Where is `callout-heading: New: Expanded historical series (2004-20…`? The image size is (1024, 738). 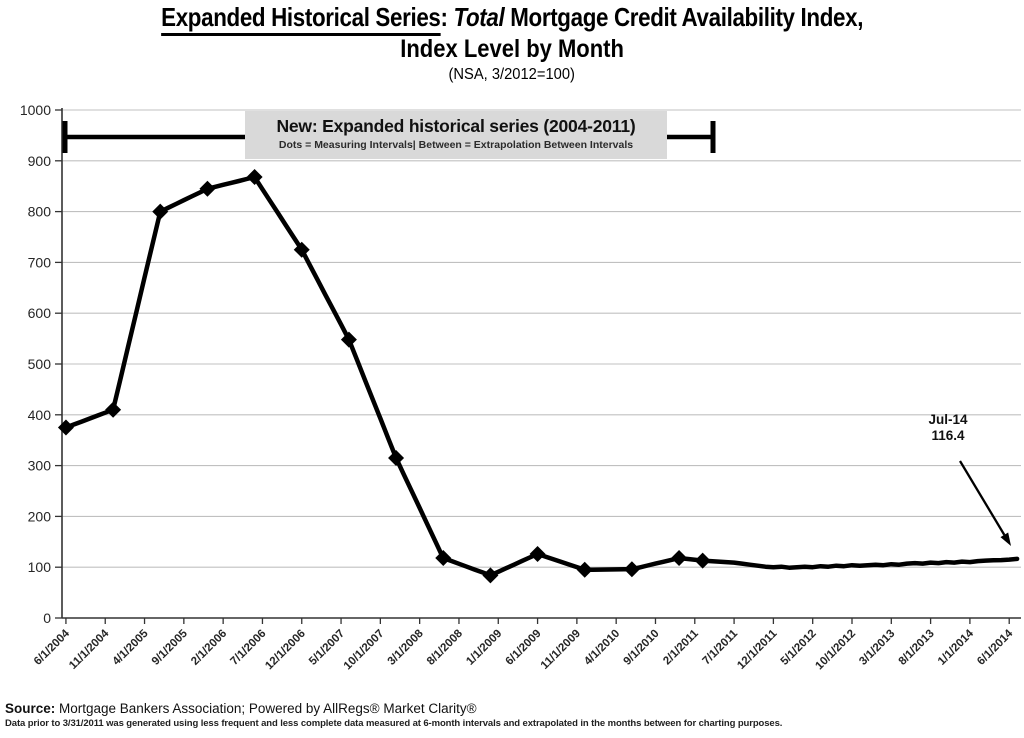
callout-heading: New: Expanded historical series (2004-20… is located at coordinates (456, 126).